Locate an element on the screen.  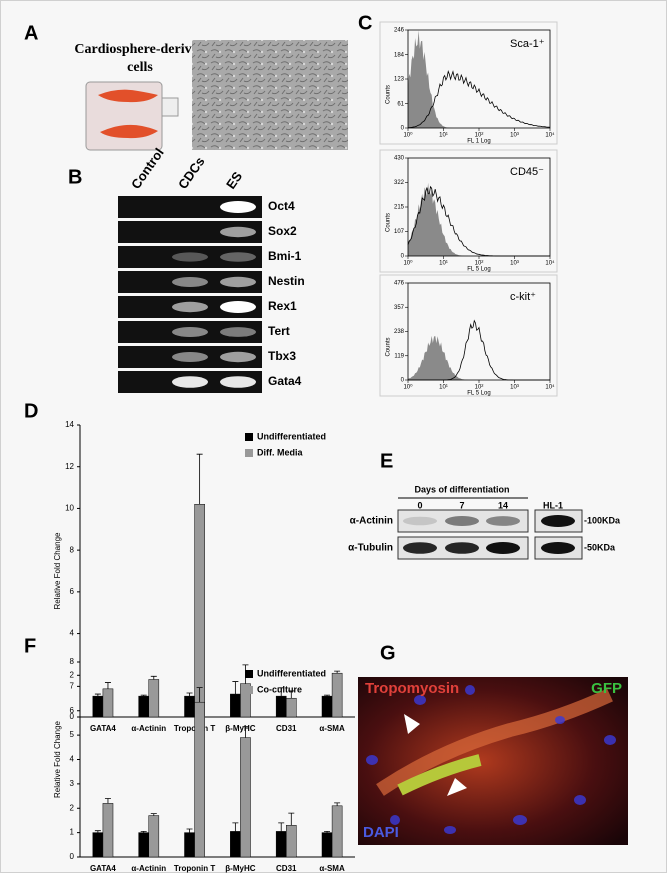
x-axis-label: FL 5 Log is located at coordinates (478, 270).